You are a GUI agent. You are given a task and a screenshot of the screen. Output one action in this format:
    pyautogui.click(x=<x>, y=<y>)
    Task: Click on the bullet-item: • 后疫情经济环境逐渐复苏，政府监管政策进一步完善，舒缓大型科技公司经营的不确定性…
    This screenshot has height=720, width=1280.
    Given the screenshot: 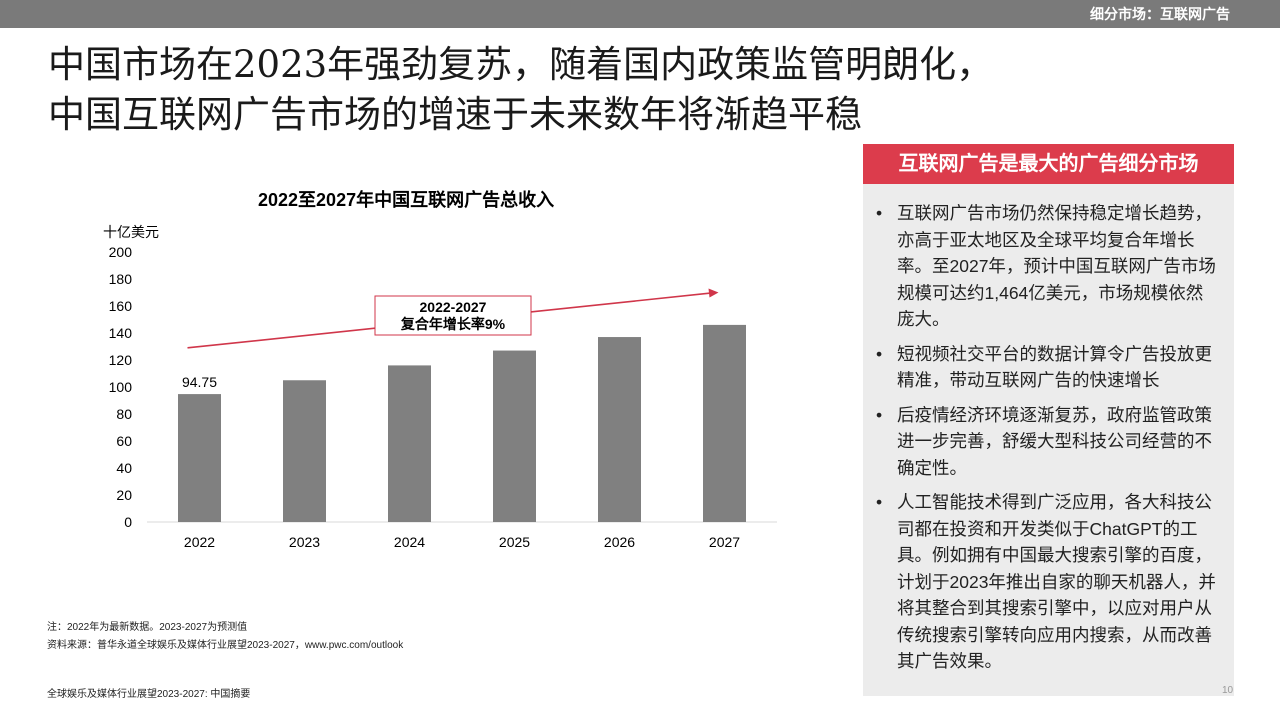 What is the action you would take?
    pyautogui.click(x=1047, y=442)
    